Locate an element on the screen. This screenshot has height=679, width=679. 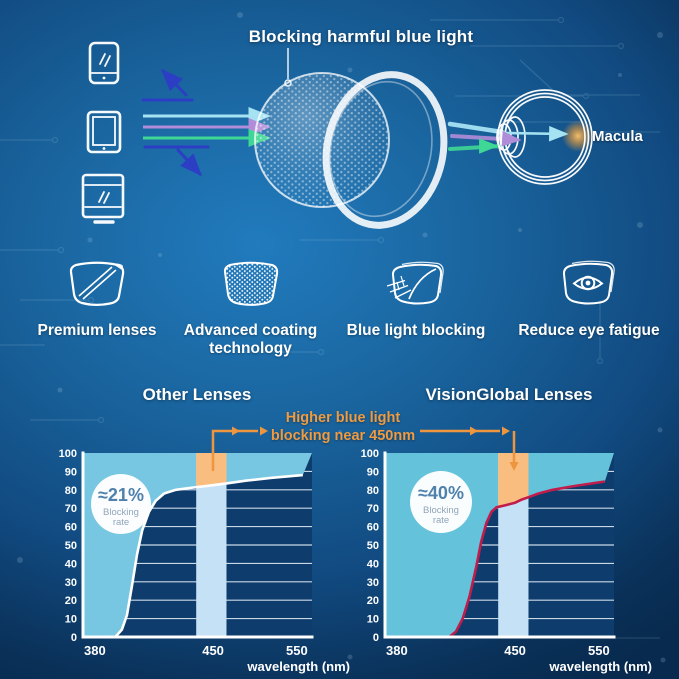
incoming-light-beams is located at coordinates (207, 127).